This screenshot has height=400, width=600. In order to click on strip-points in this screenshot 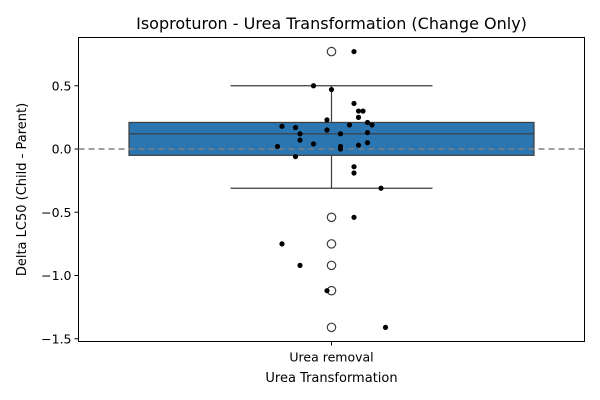, I will do `click(331, 189)`.